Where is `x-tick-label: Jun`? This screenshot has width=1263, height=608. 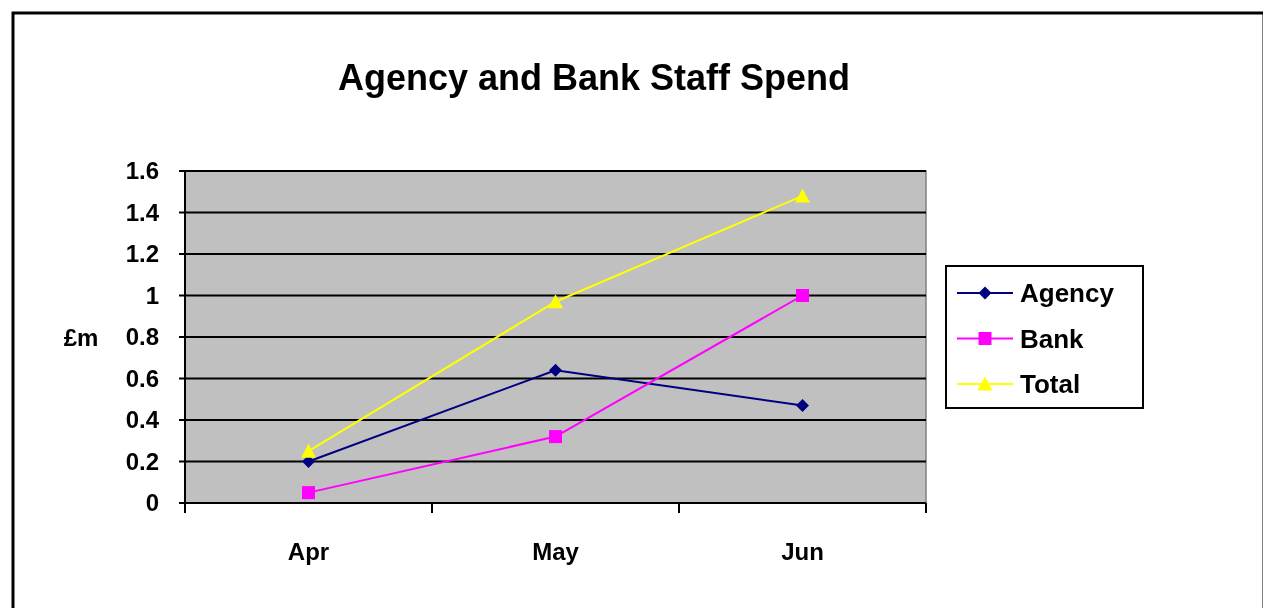
x-tick-label: Jun is located at coordinates (802, 551).